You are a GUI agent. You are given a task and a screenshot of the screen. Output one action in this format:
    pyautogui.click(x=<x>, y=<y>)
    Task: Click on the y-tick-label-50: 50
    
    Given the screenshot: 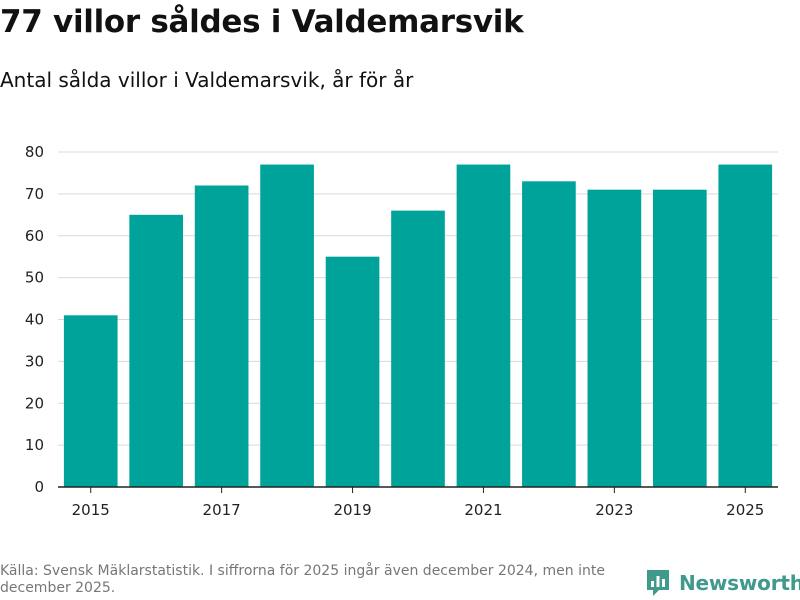 What is the action you would take?
    pyautogui.click(x=34, y=278)
    